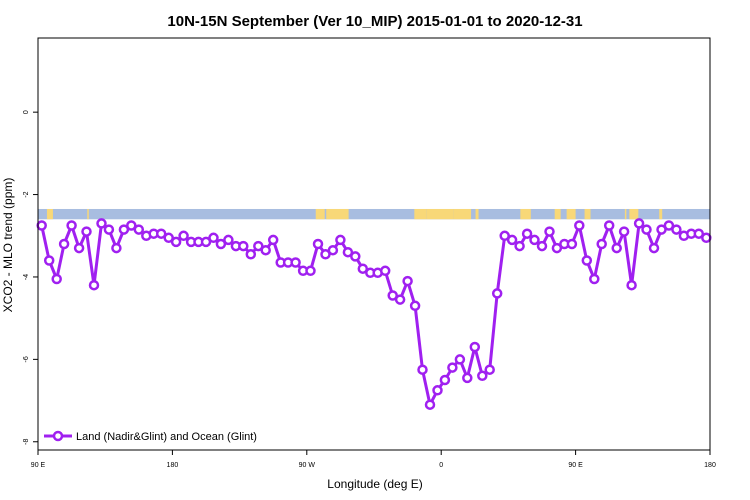  What do you see at coordinates (26, 442) in the screenshot?
I see `y-tick-label: -8` at bounding box center [26, 442].